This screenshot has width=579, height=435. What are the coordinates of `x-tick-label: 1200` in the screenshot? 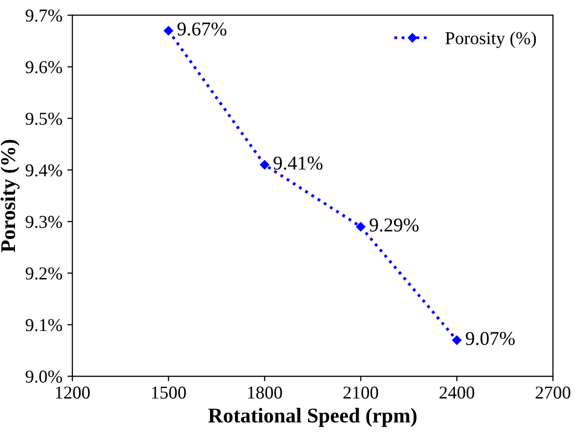 It's located at (73, 392).